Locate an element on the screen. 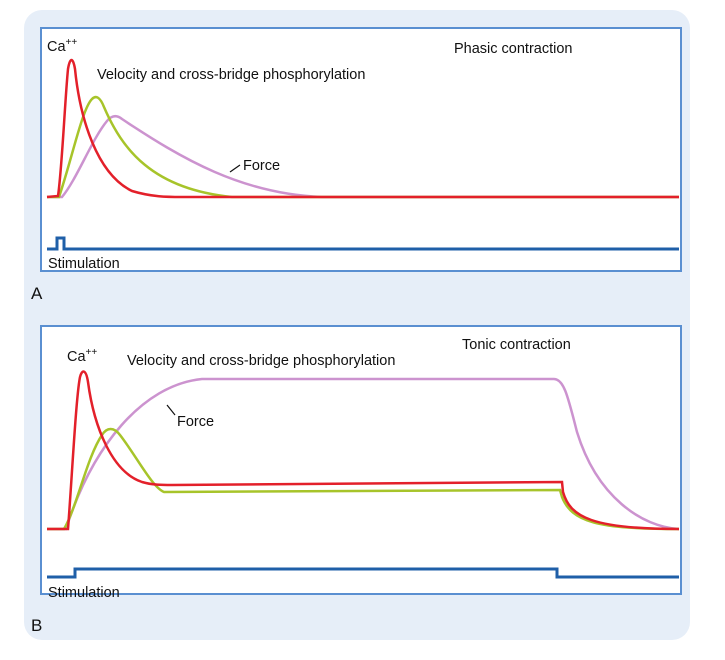 The image size is (725, 660). panel-letter-a: A is located at coordinates (37, 293).